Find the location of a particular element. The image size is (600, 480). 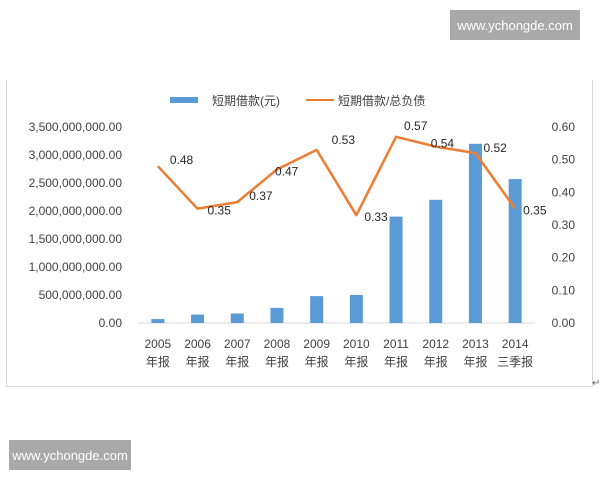

y-axis-right: 0.00 0.10 0.20 0.30 0.40 0.50 0.60 is located at coordinates (564, 225).